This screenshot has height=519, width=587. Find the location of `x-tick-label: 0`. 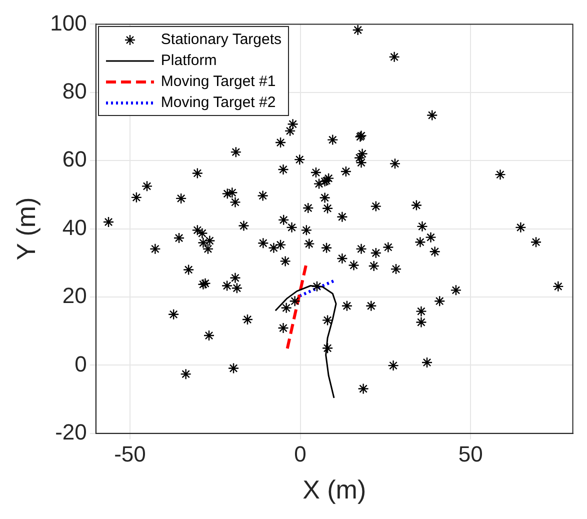

x-tick-label: 0 is located at coordinates (300, 454).